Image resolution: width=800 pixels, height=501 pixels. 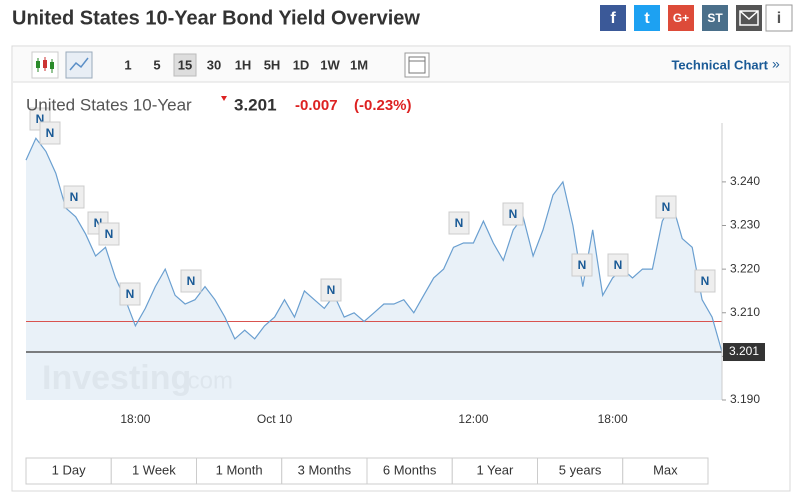 What do you see at coordinates (776, 64) in the screenshot?
I see `link-arrow: »` at bounding box center [776, 64].